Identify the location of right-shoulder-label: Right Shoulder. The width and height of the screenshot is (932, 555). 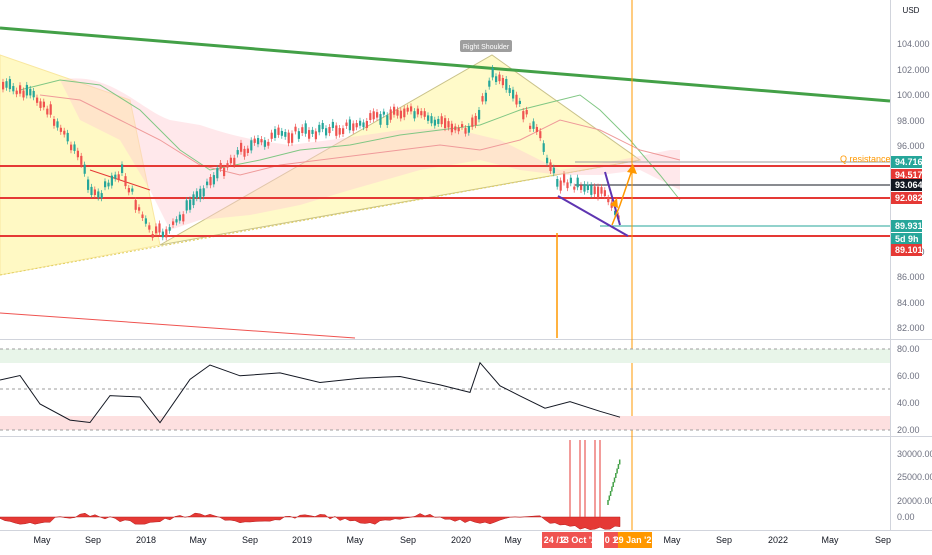
(486, 47).